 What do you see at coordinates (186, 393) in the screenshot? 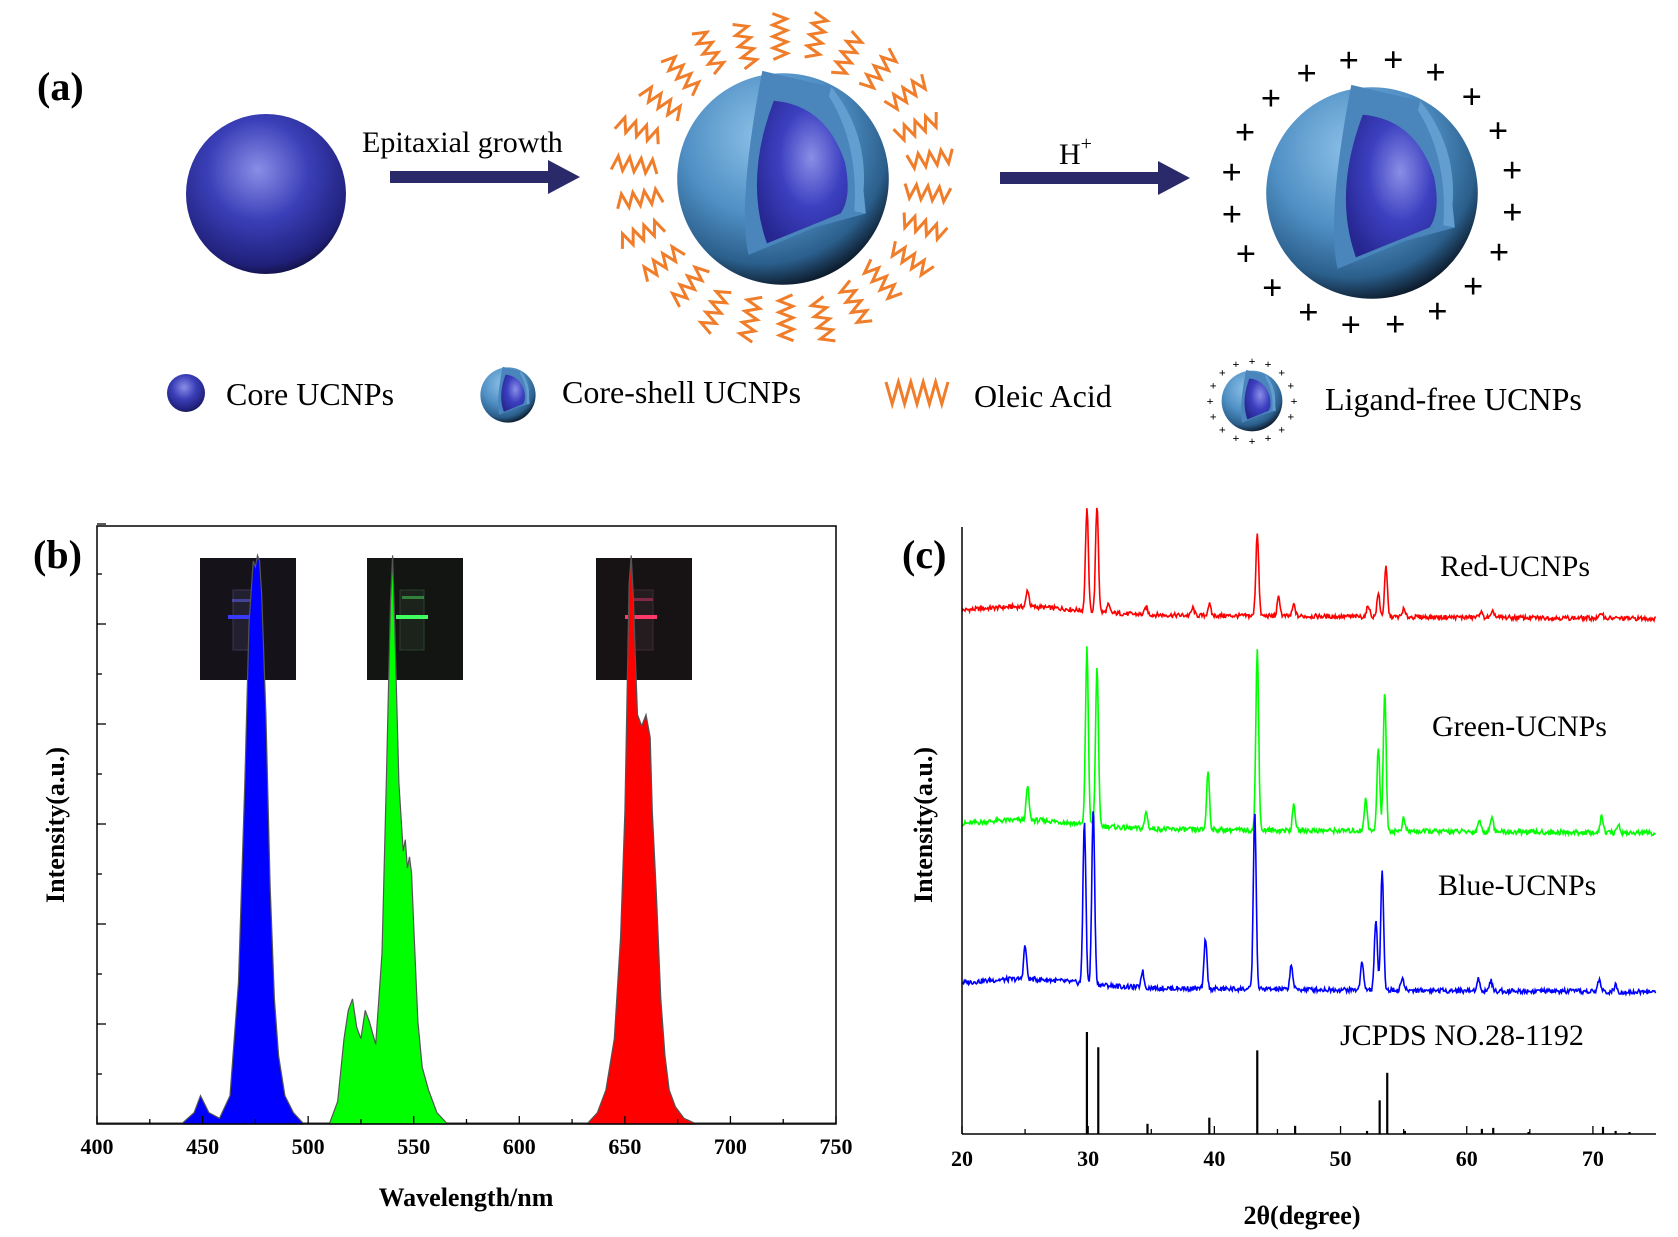
I see `core-legend-icon` at bounding box center [186, 393].